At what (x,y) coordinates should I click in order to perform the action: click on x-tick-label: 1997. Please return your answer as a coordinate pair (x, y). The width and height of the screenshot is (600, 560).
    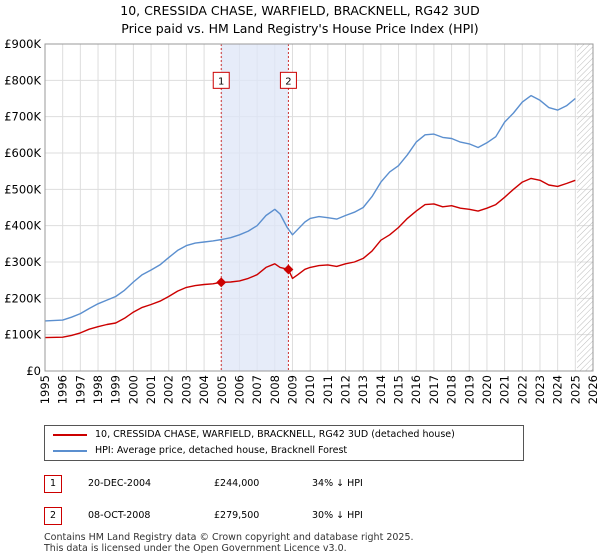
    Looking at the image, I should click on (80, 389).